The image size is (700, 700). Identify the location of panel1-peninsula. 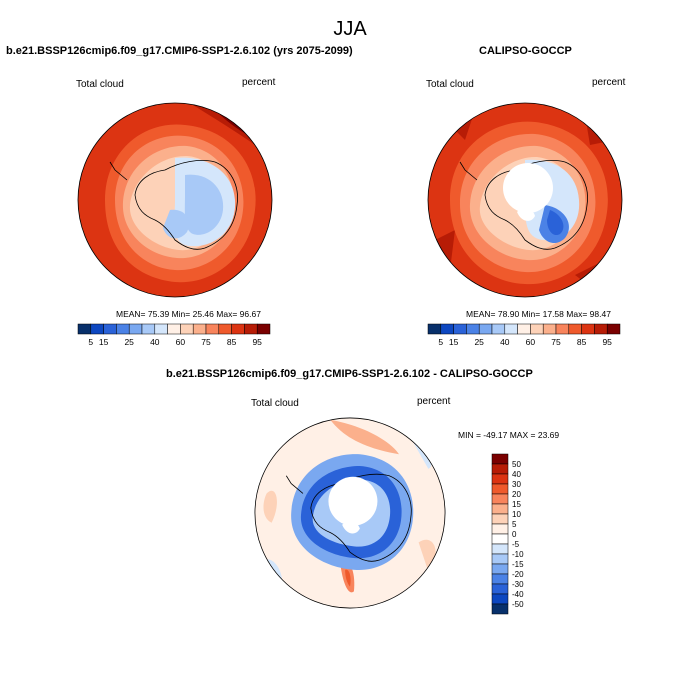
(118, 171).